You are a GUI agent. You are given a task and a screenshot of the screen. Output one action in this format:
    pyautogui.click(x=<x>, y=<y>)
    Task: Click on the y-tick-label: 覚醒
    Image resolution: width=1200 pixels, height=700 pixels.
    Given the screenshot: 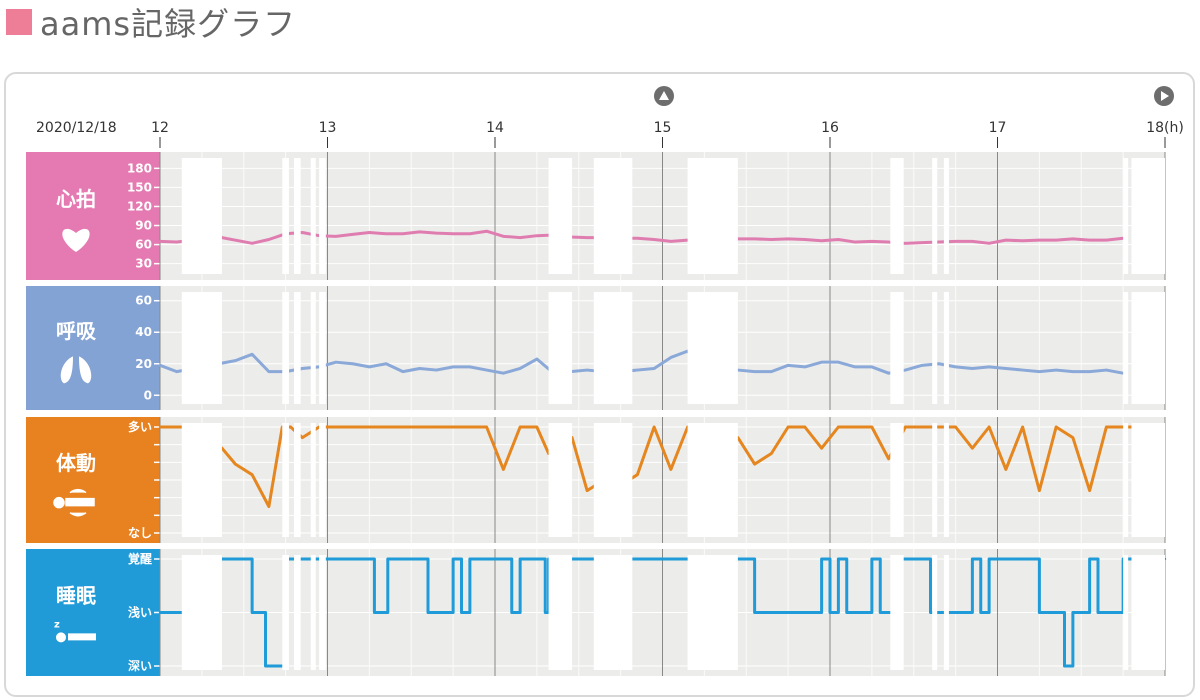 What is the action you would take?
    pyautogui.click(x=140, y=558)
    